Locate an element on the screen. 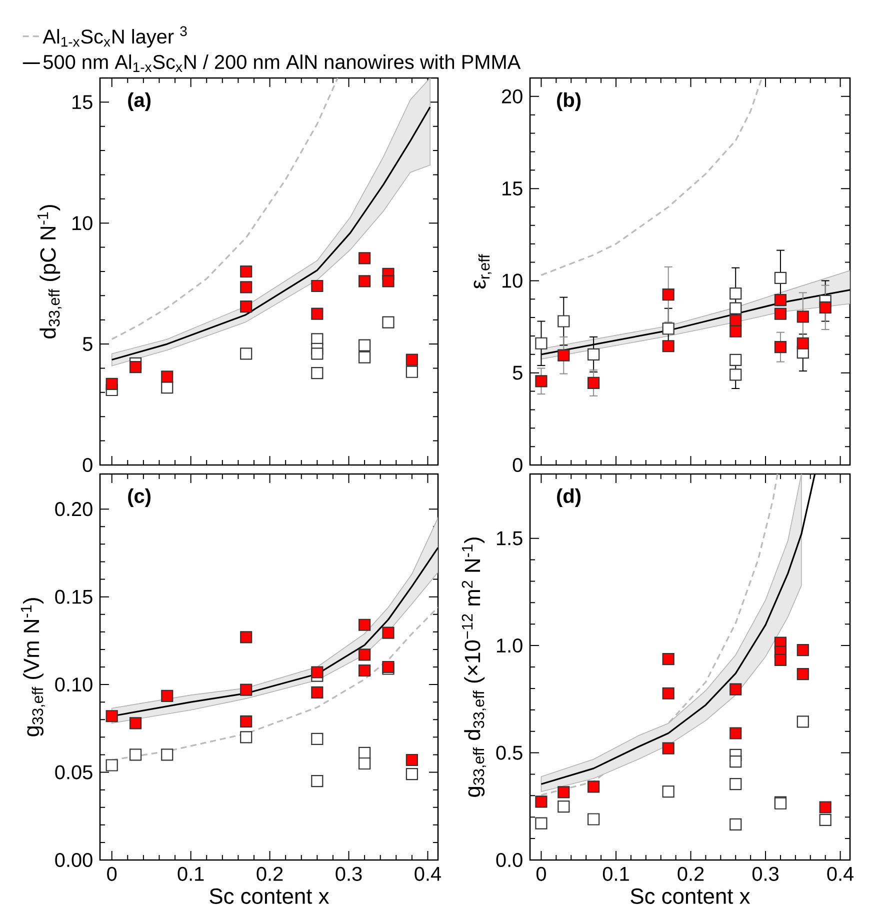 This screenshot has height=918, width=873. y-tick-label: 0.20 is located at coordinates (73, 509).